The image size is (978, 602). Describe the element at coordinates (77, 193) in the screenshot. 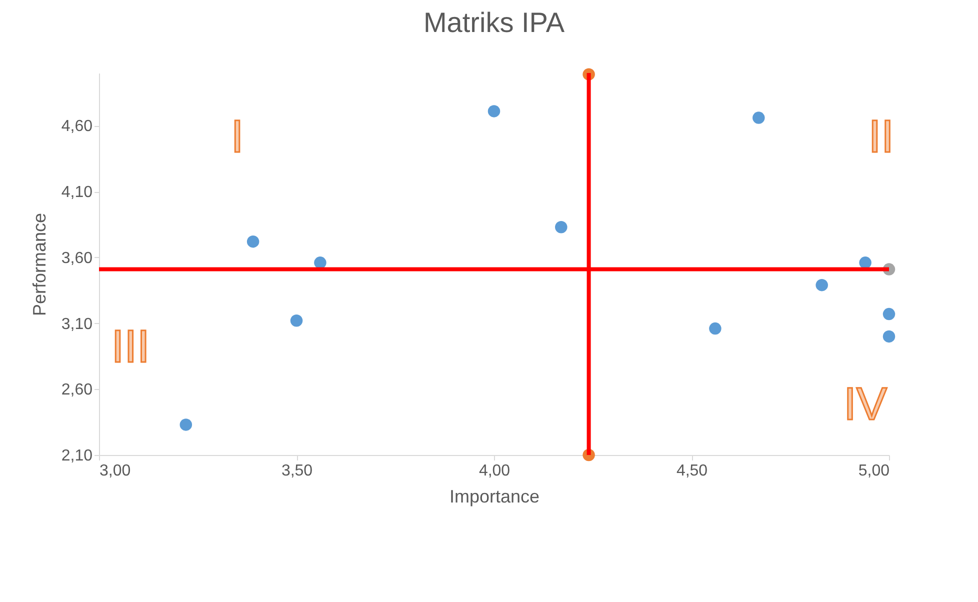

I see `y-tick-label: 4,10` at that location.